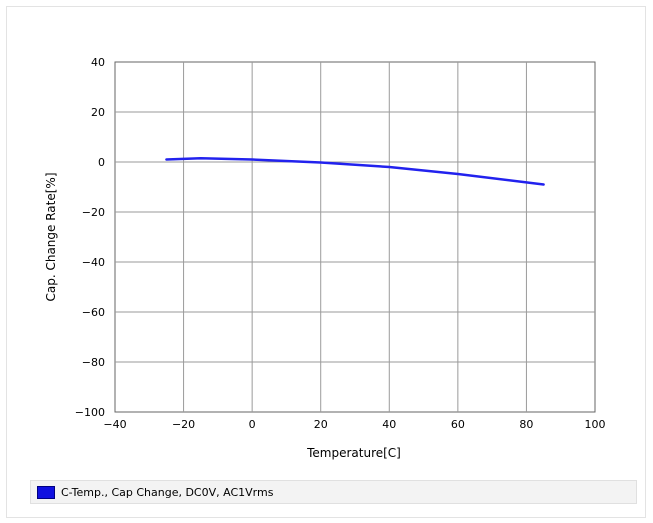 This screenshot has width=653, height=523. What do you see at coordinates (167, 492) in the screenshot?
I see `legend-label: C-Temp., Cap Change, DC0V, AC1Vrms` at bounding box center [167, 492].